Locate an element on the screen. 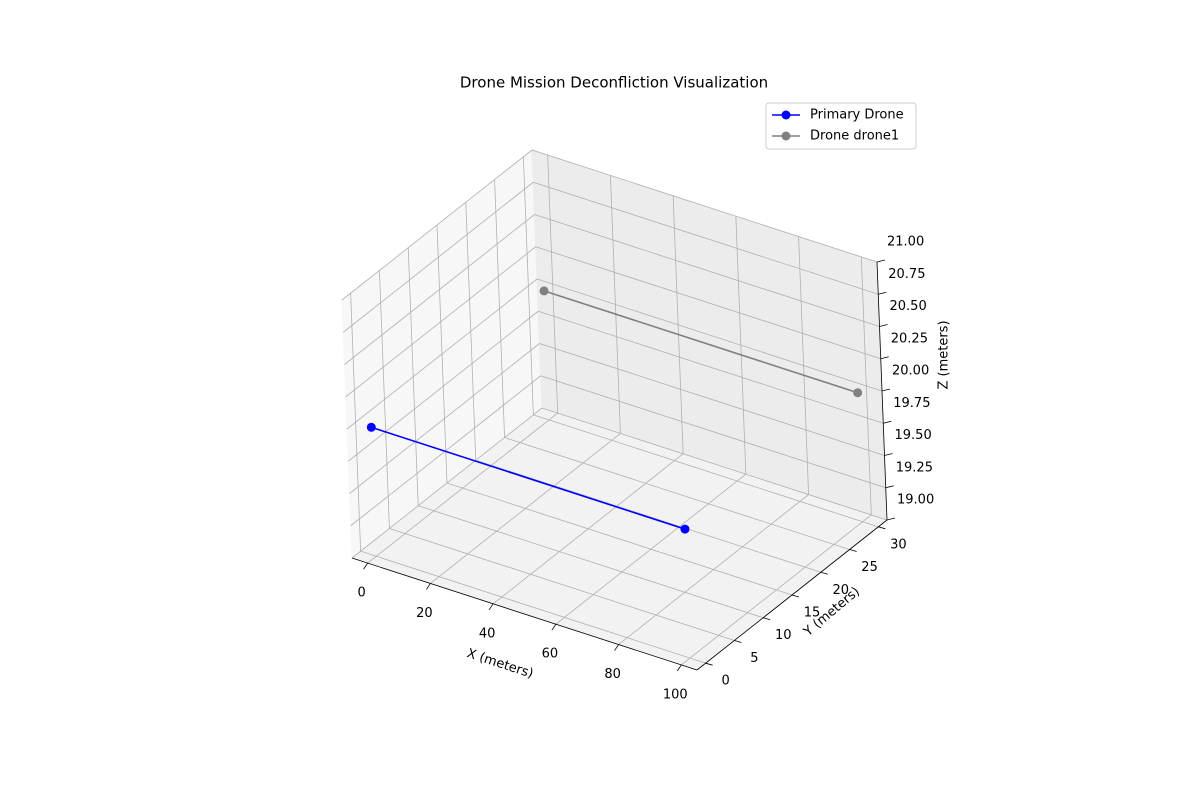 This screenshot has width=1200, height=804. y-tick-label: 10 is located at coordinates (783, 635).